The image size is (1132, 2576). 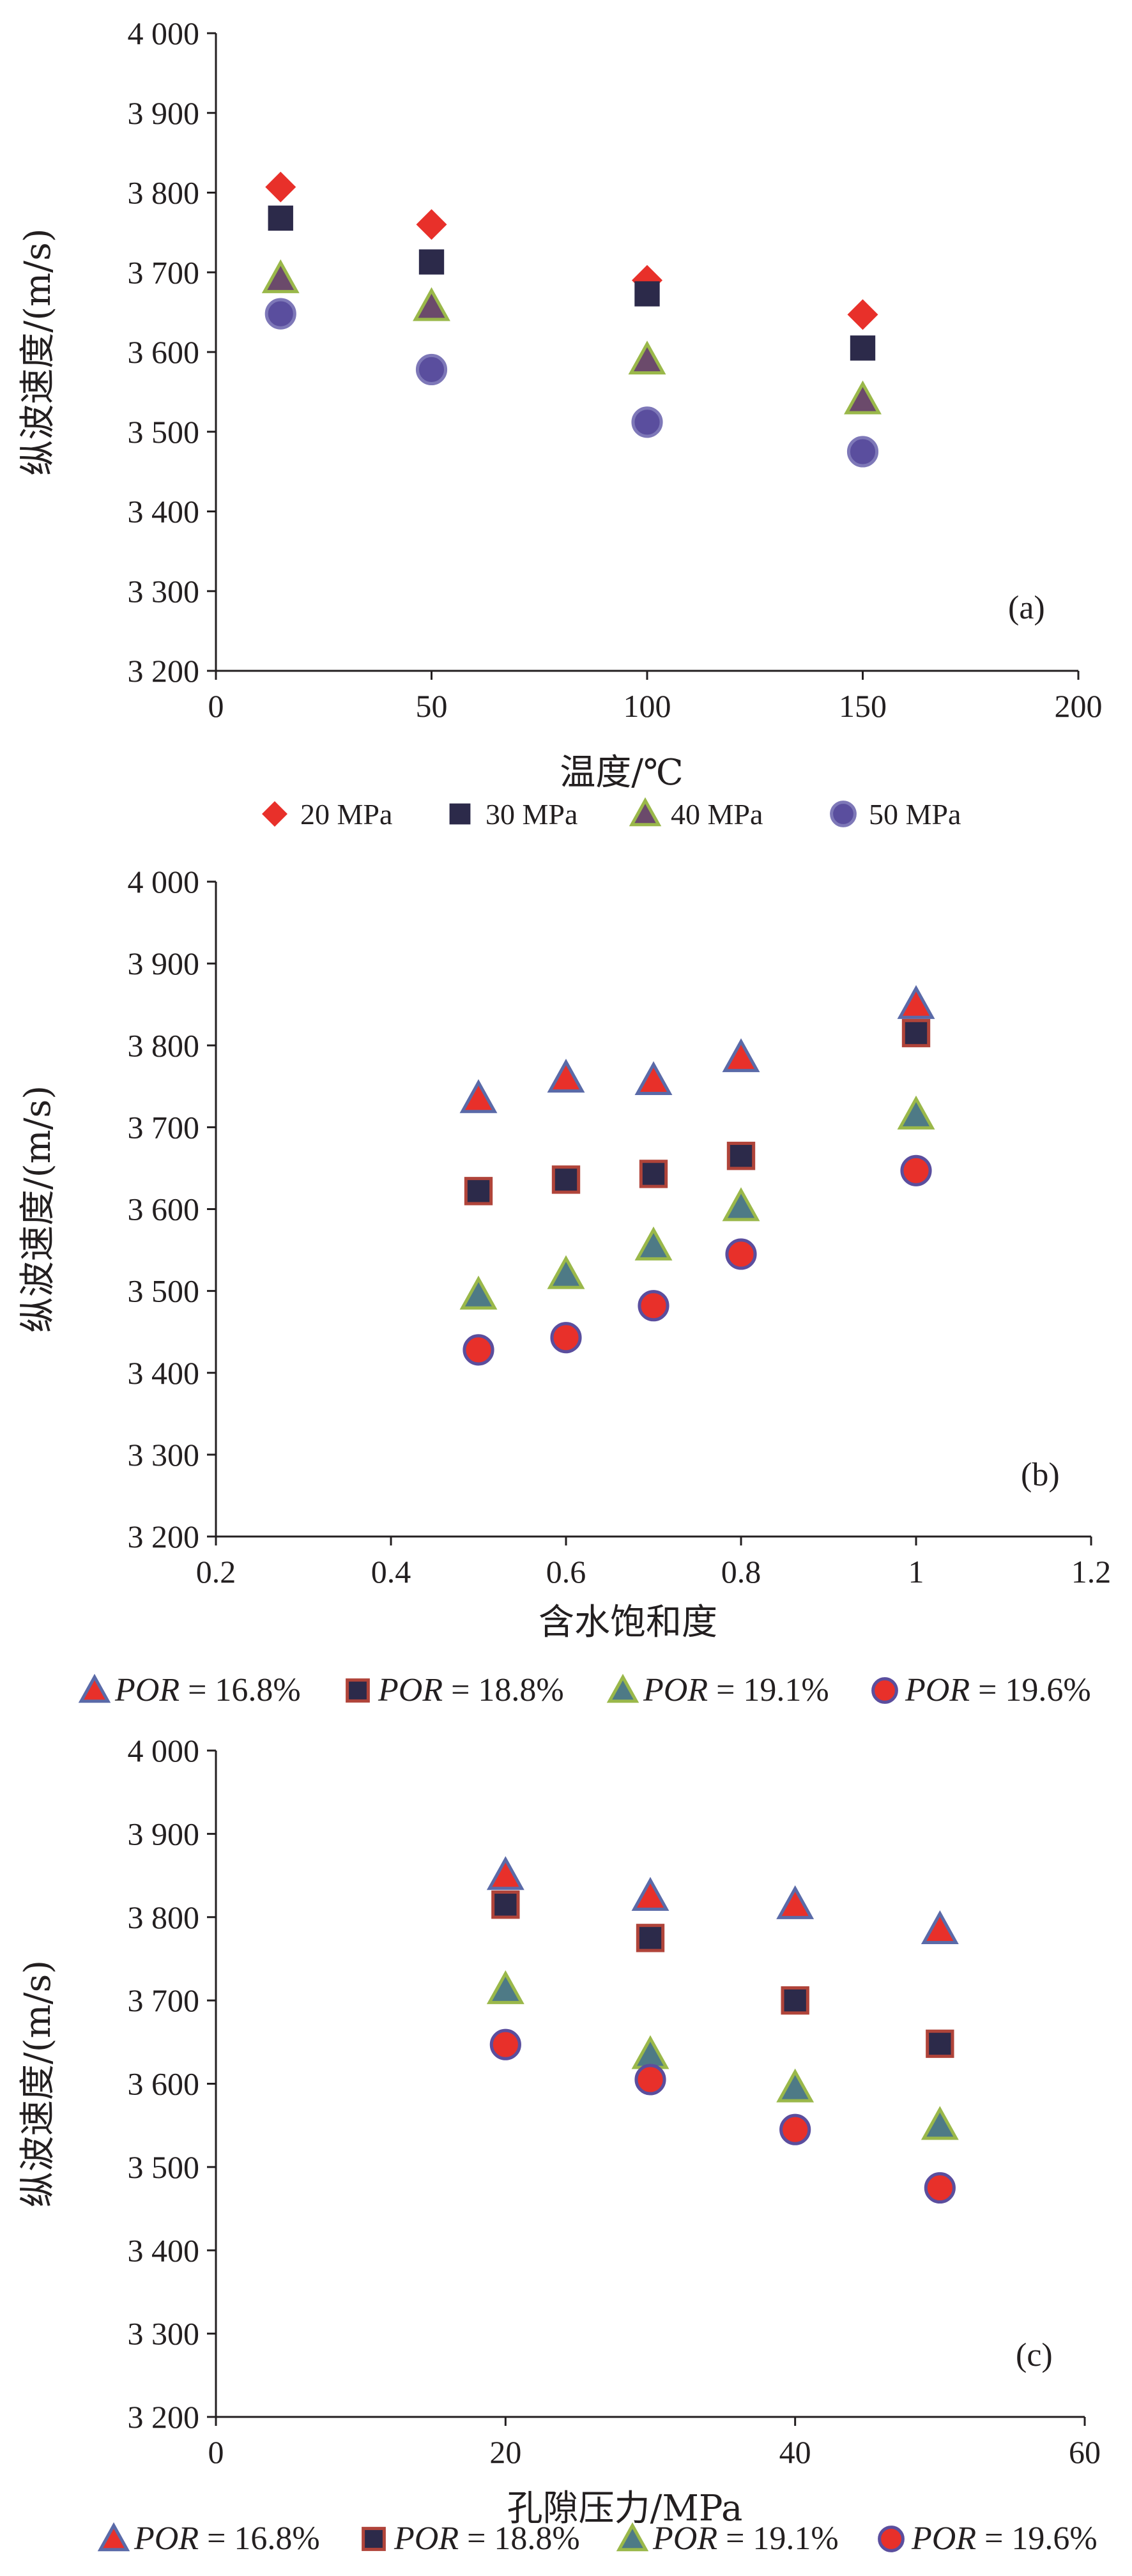 I want to click on legend-label-1: 20 MPa, so click(x=346, y=814).